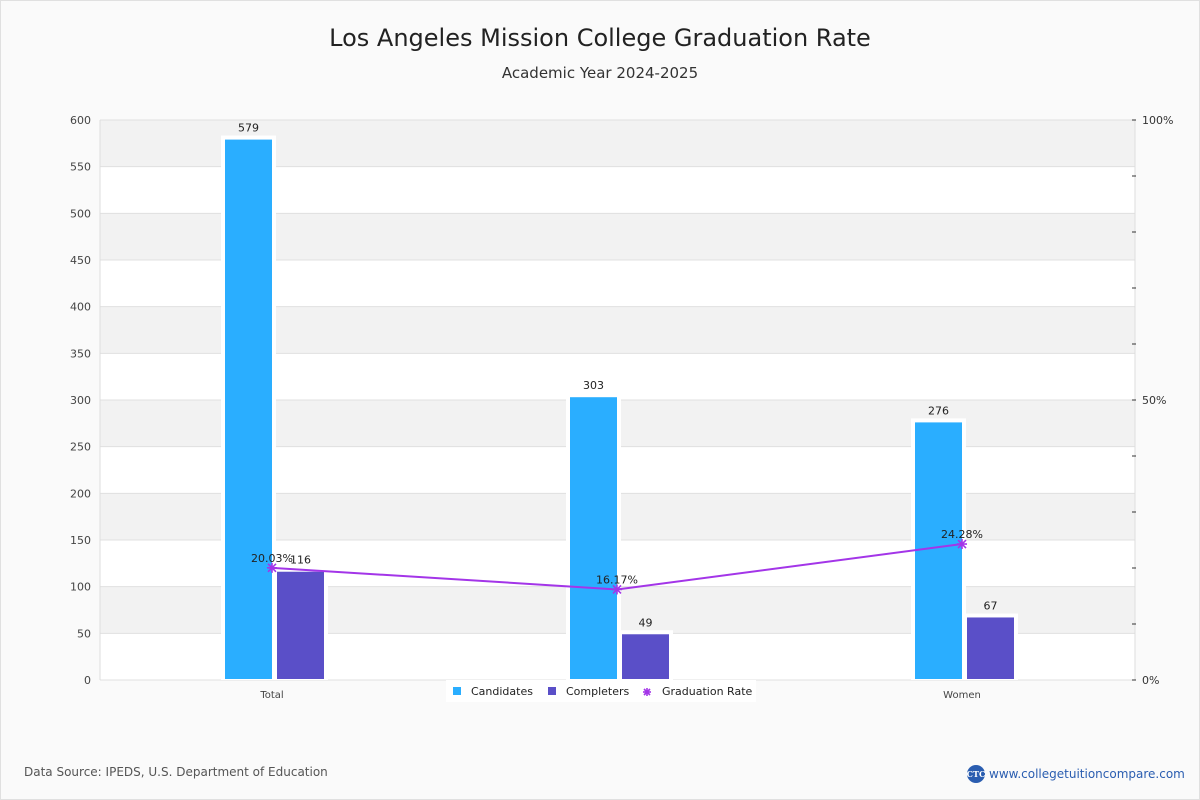 This screenshot has width=1200, height=800. Describe the element at coordinates (80, 120) in the screenshot. I see `y-tick-label: 600` at that location.